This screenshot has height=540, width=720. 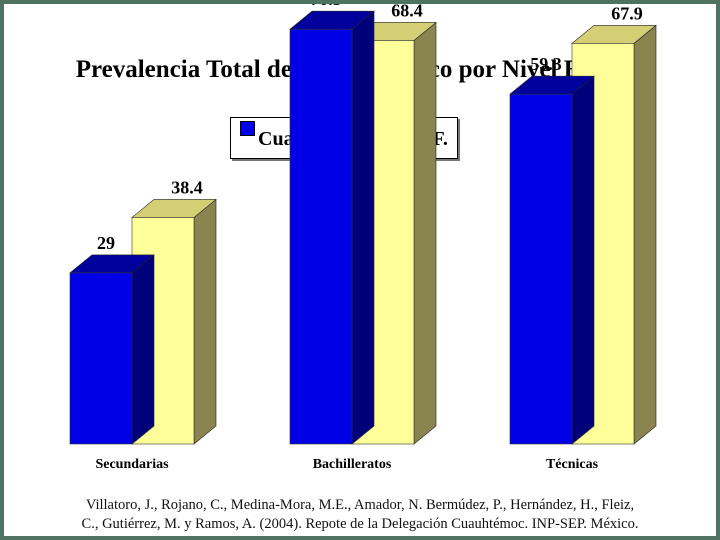 What do you see at coordinates (187, 187) in the screenshot?
I see `value-label-df-0: 38.4` at bounding box center [187, 187].